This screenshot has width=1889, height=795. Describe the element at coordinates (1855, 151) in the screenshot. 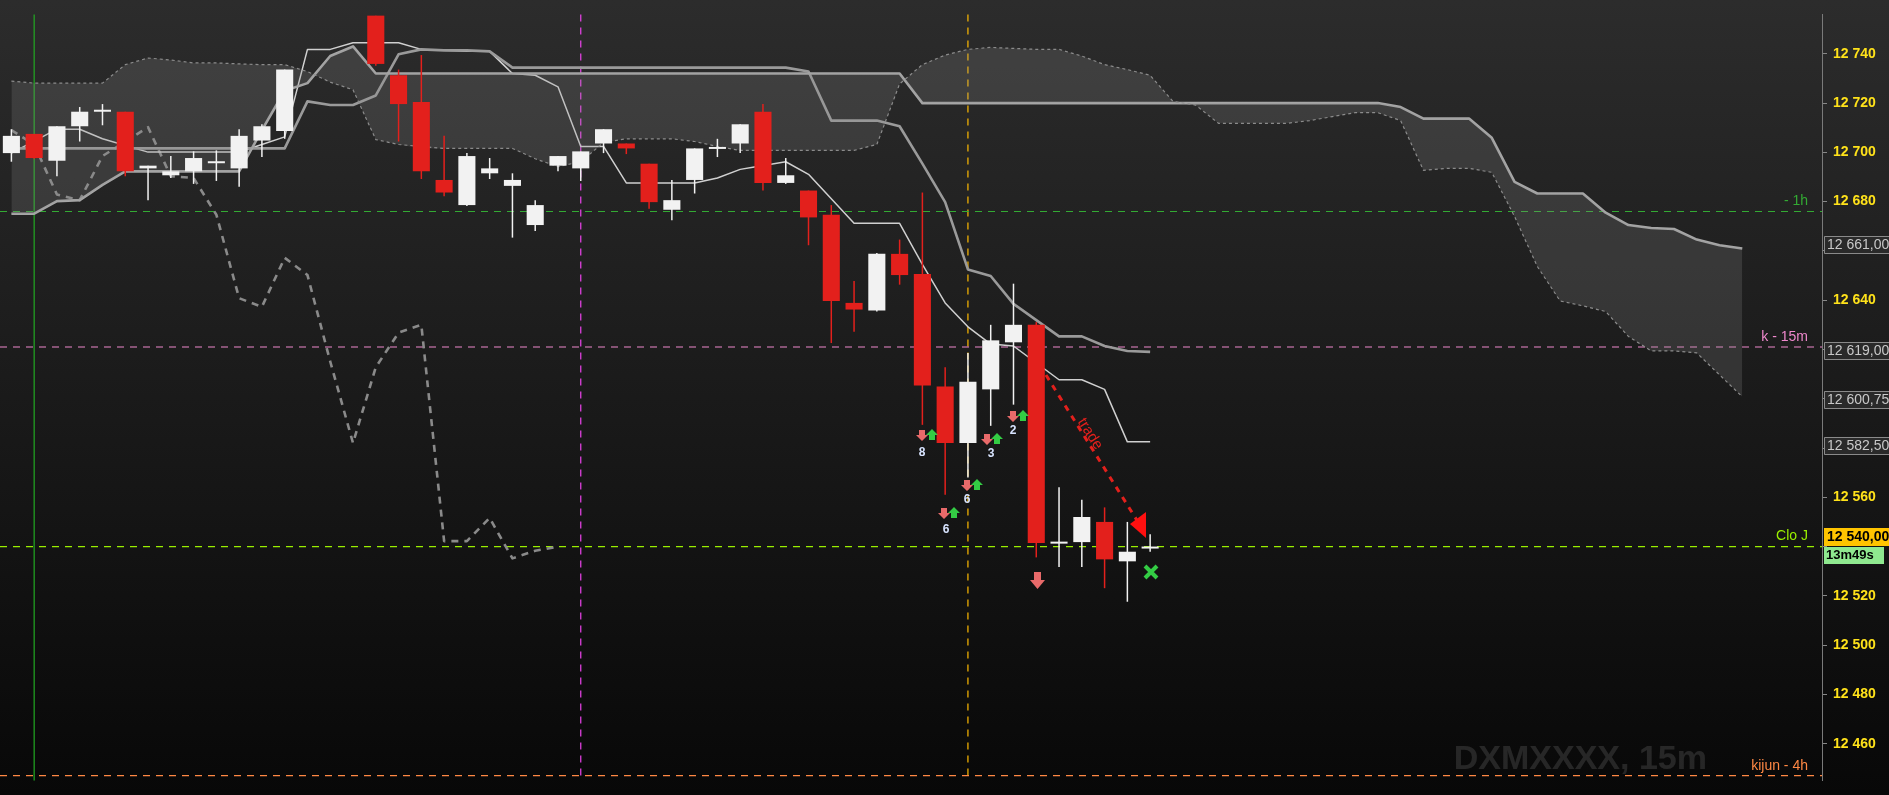

I see `y-tick-label: 12 700` at that location.